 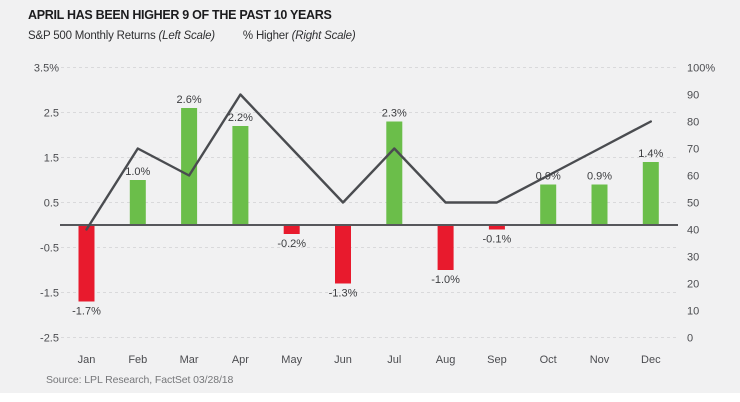 What do you see at coordinates (291, 360) in the screenshot?
I see `month-label: May` at bounding box center [291, 360].